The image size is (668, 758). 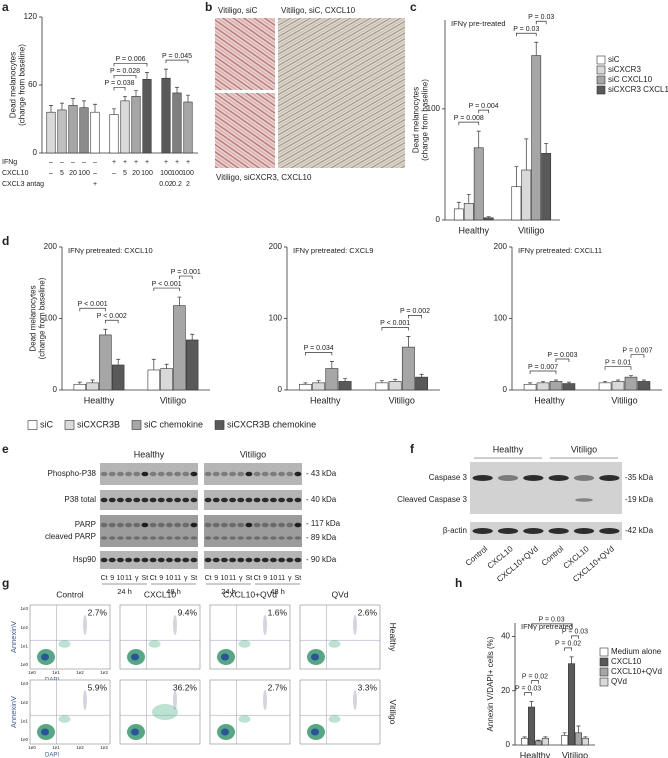 What do you see at coordinates (535, 754) in the screenshot?
I see `x-tick-label: Healthy` at bounding box center [535, 754].